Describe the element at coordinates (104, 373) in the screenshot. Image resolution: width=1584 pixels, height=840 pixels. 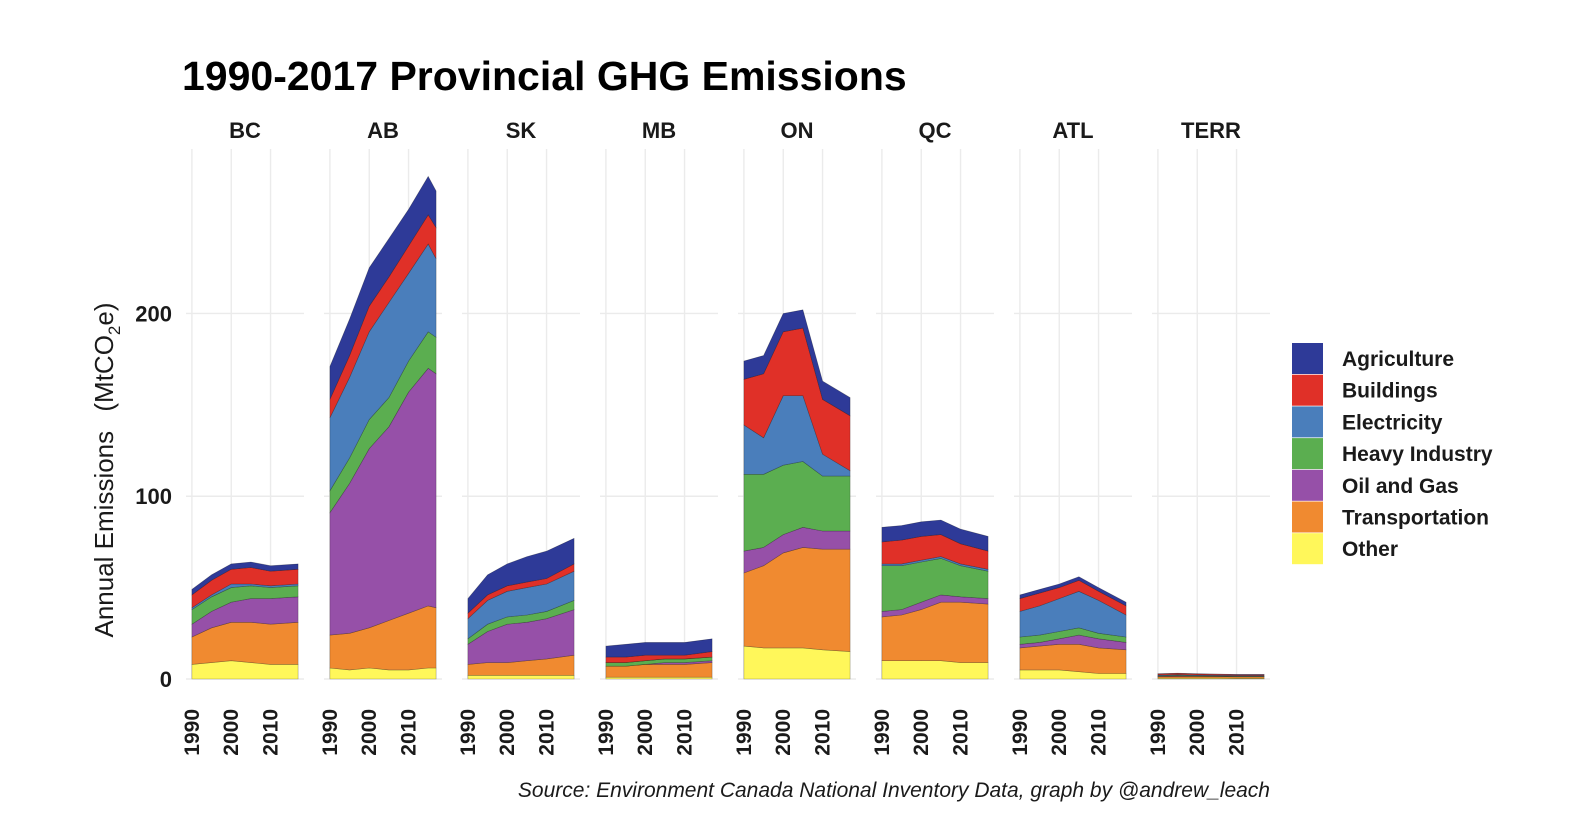
I see `y-axis-unit-a: (MtCO` at that location.